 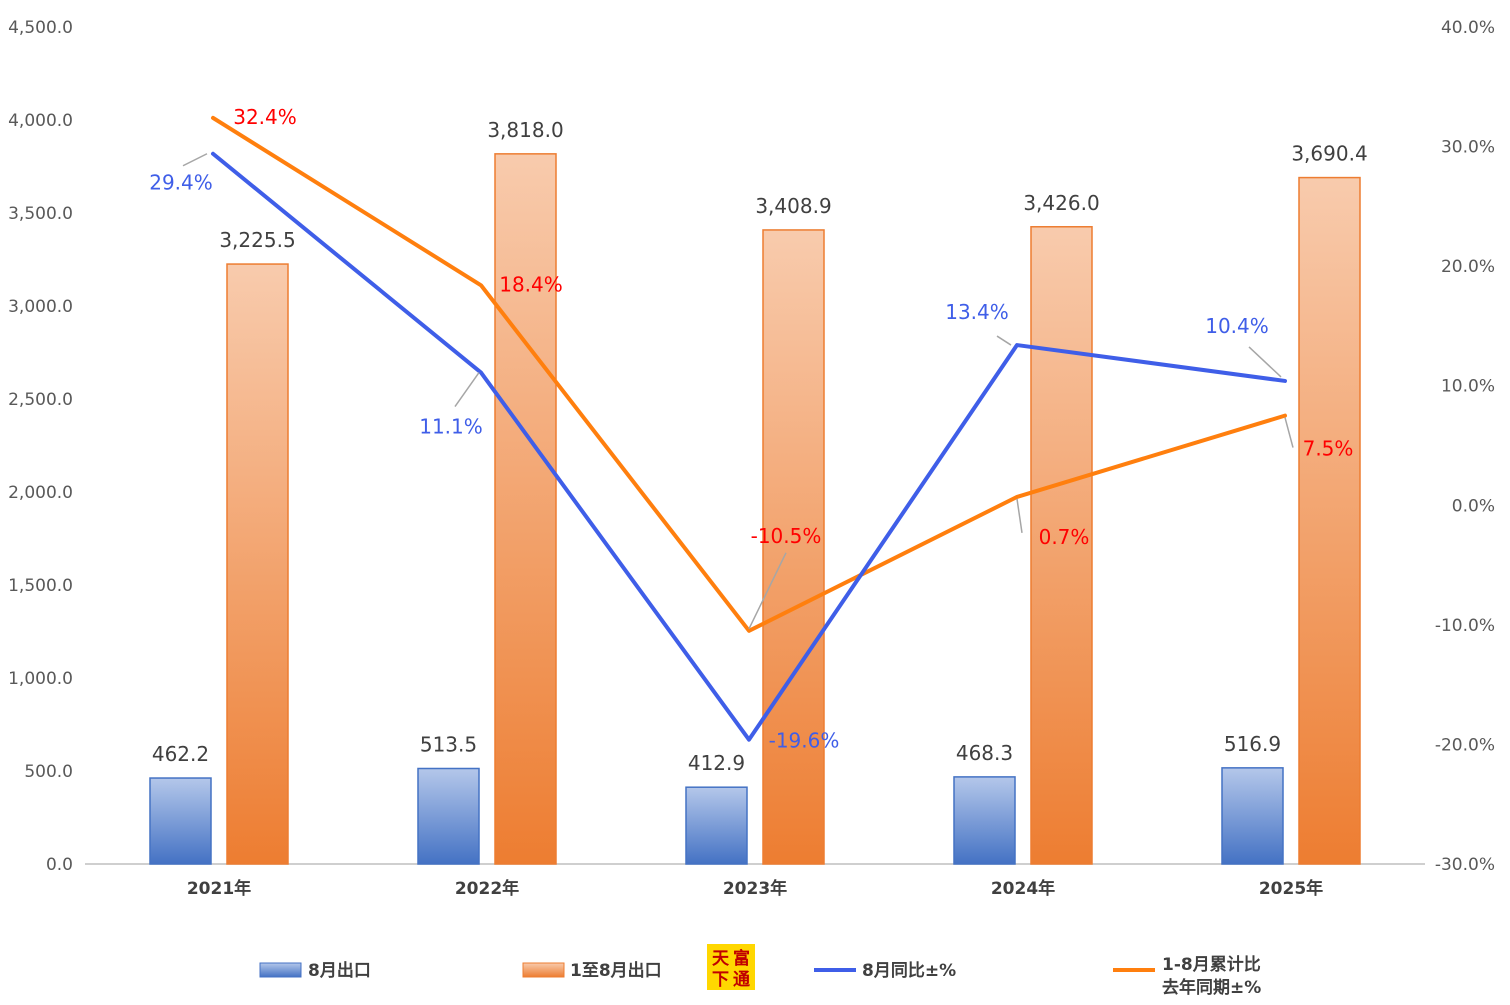 What do you see at coordinates (1473, 506) in the screenshot?
I see `right-axis-tick-label: 0.0%` at bounding box center [1473, 506].